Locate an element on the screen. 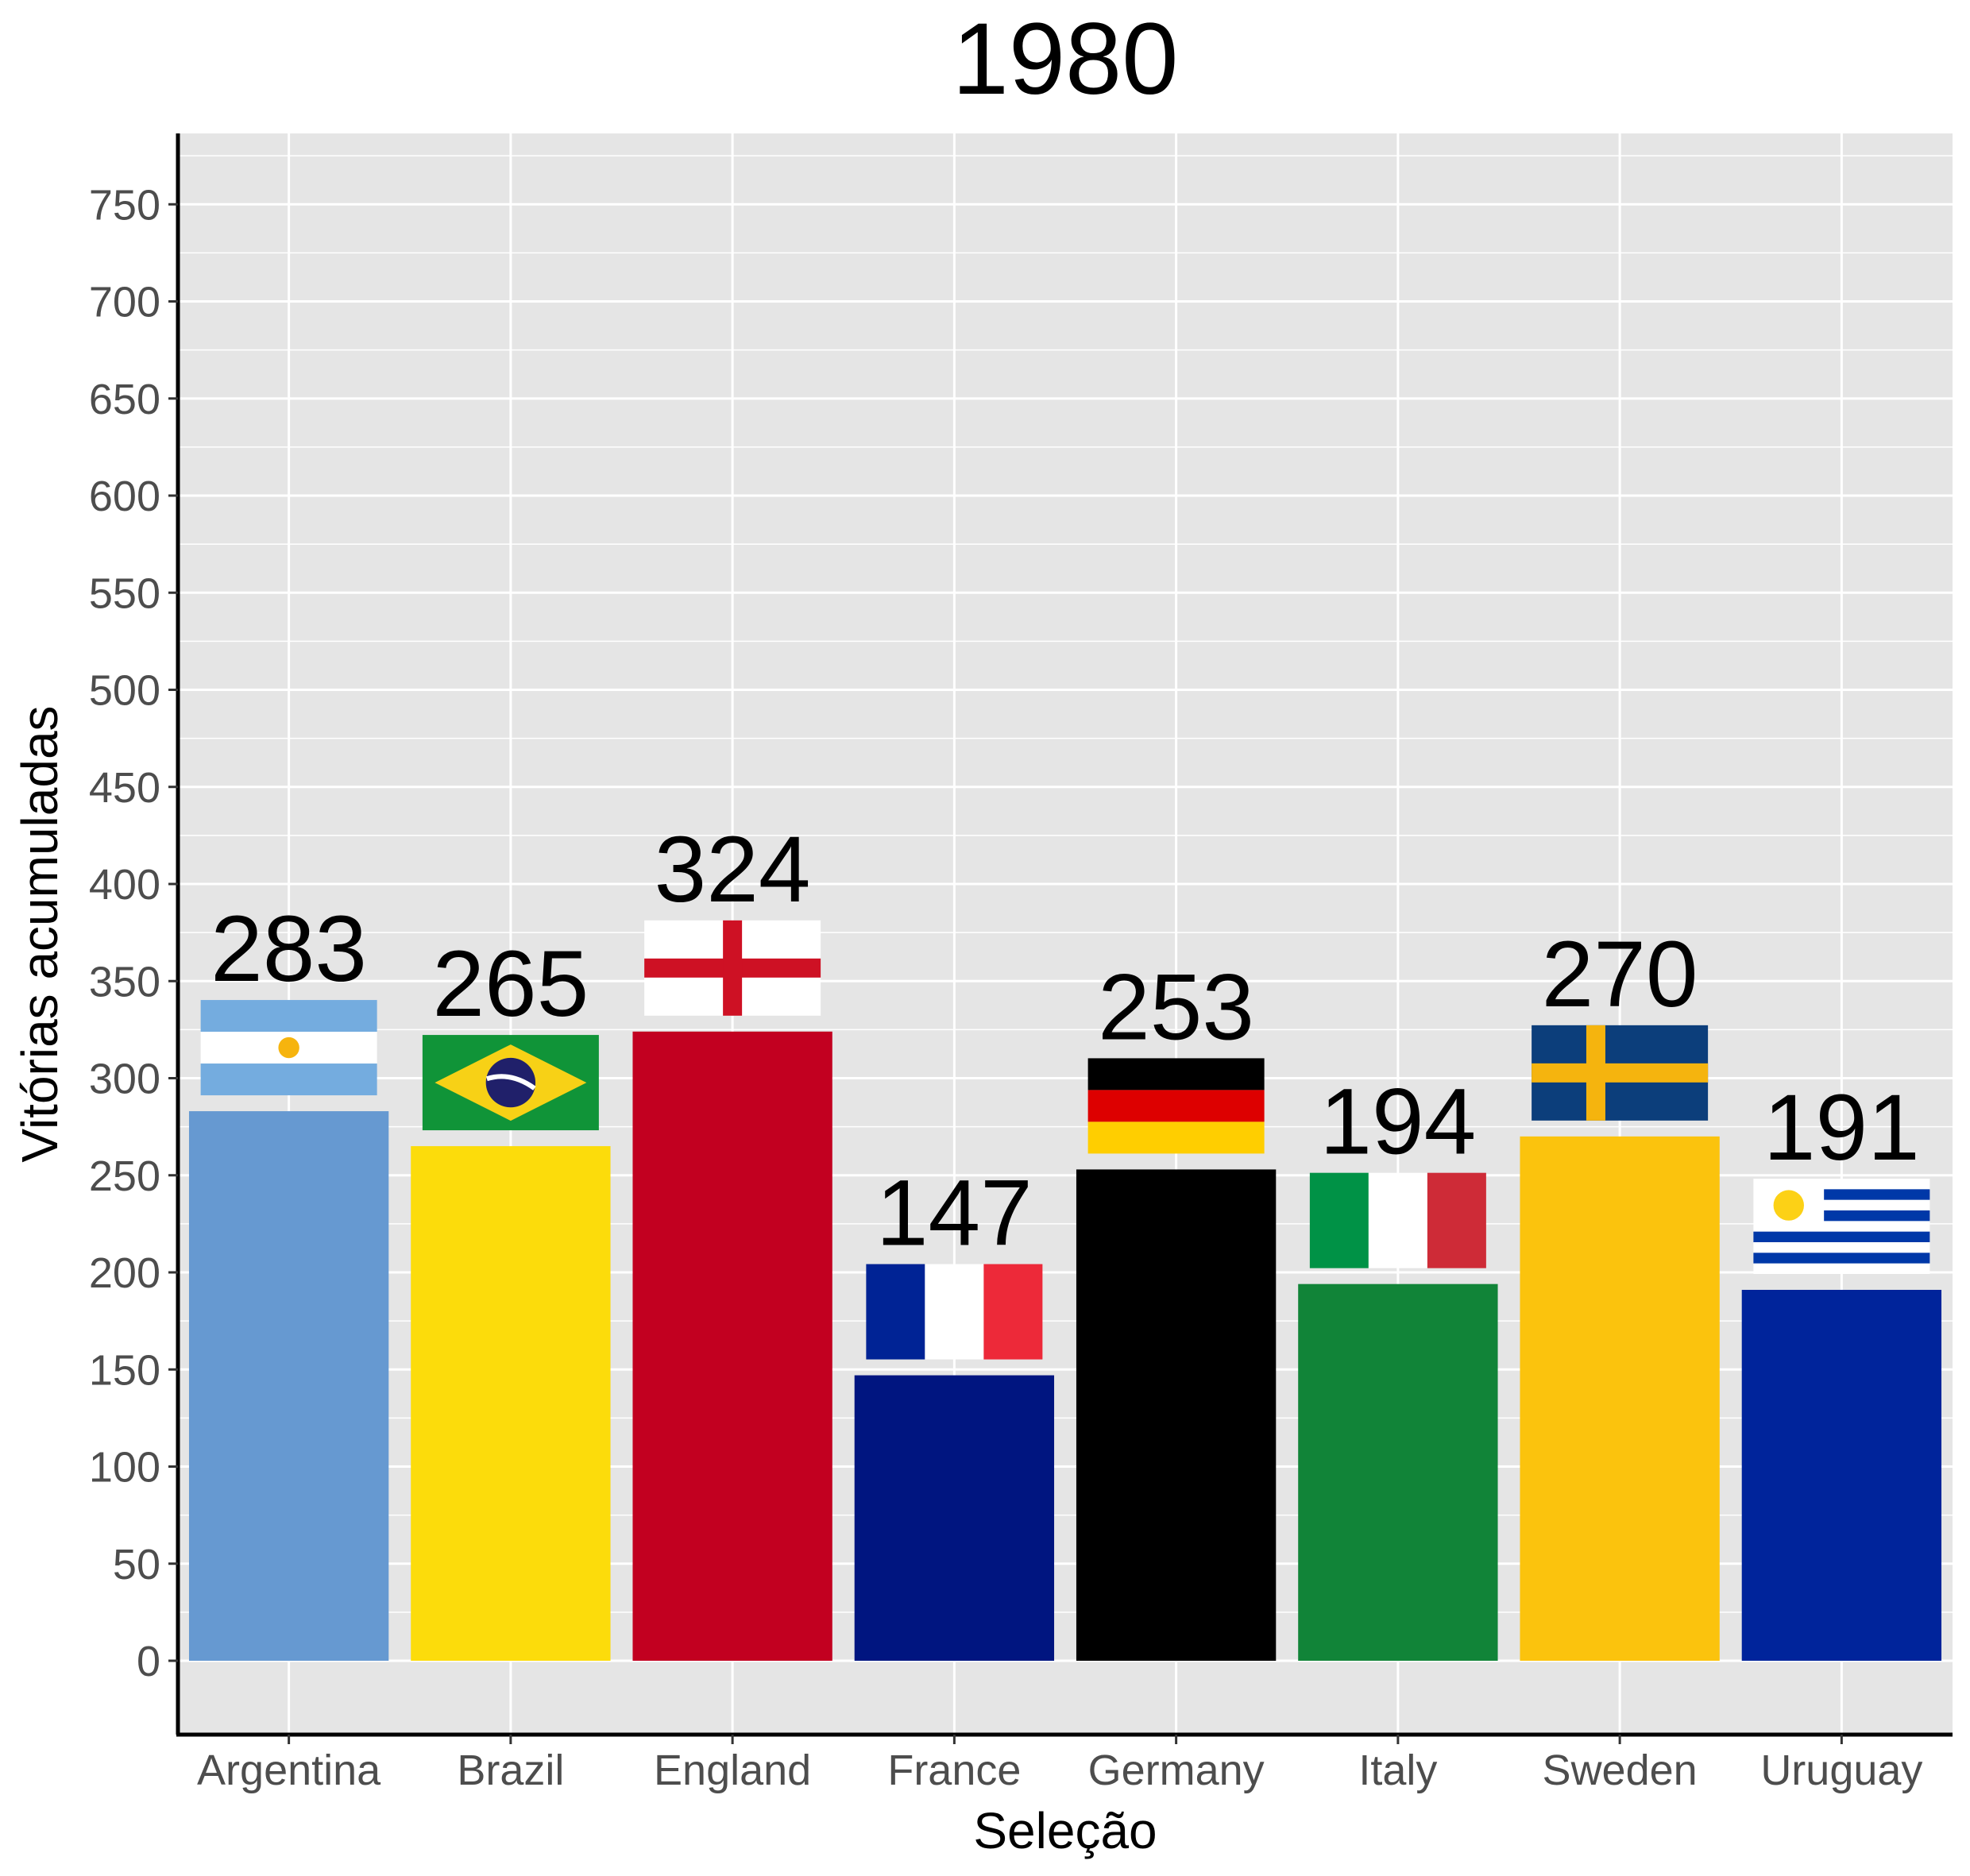 This screenshot has width=1970, height=1876. argentina-flag-icon is located at coordinates (288, 1048).